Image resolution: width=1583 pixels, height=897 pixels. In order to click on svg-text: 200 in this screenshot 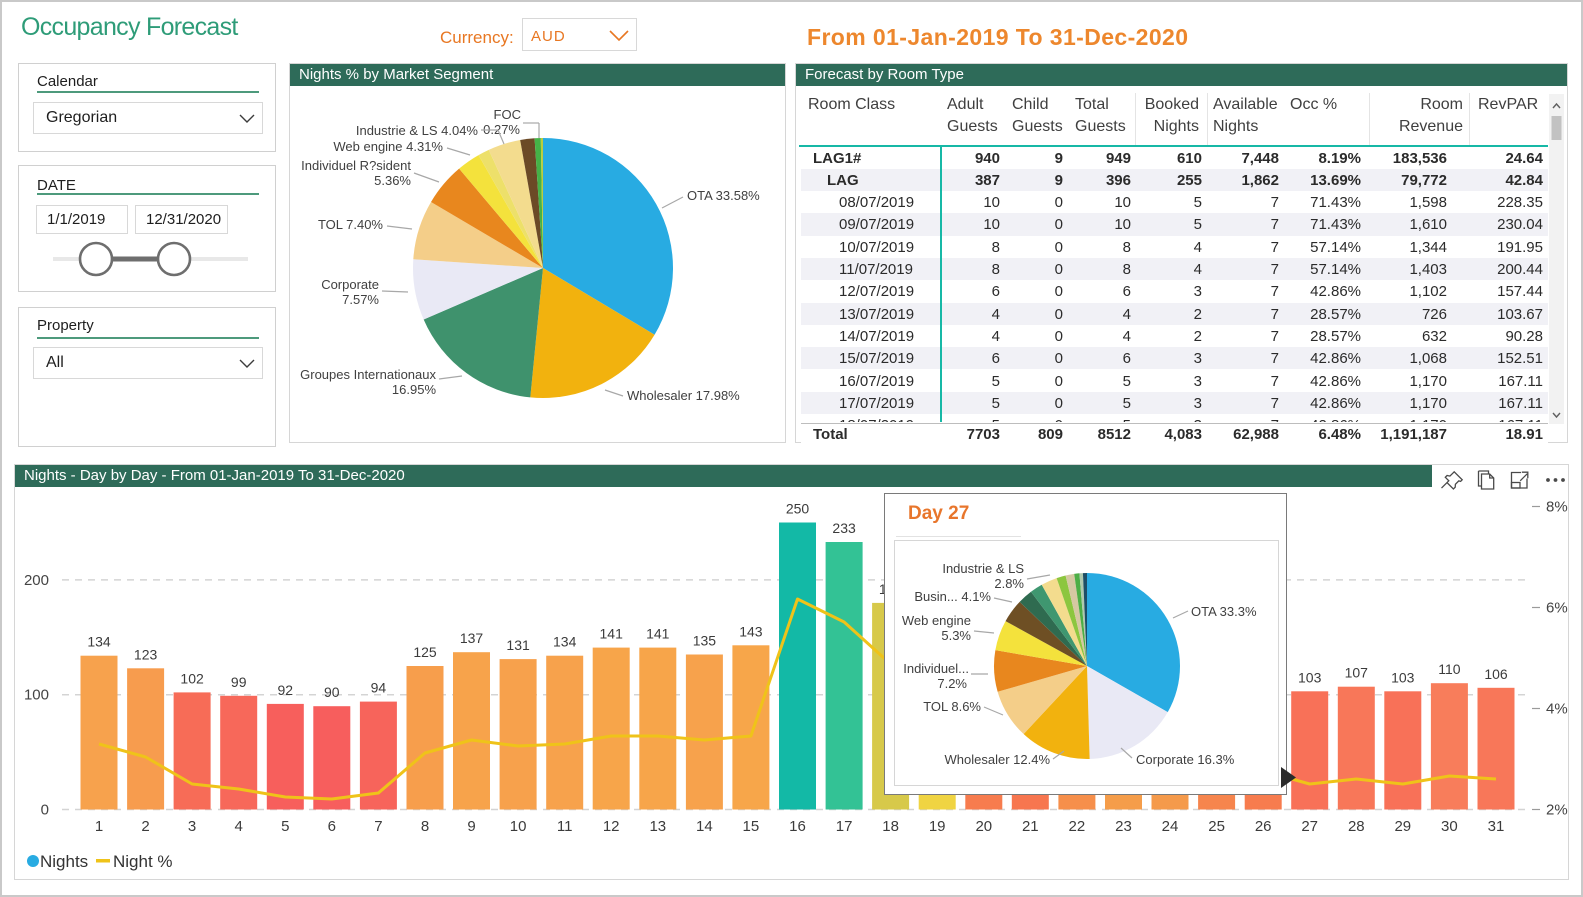, I will do `click(36, 580)`.